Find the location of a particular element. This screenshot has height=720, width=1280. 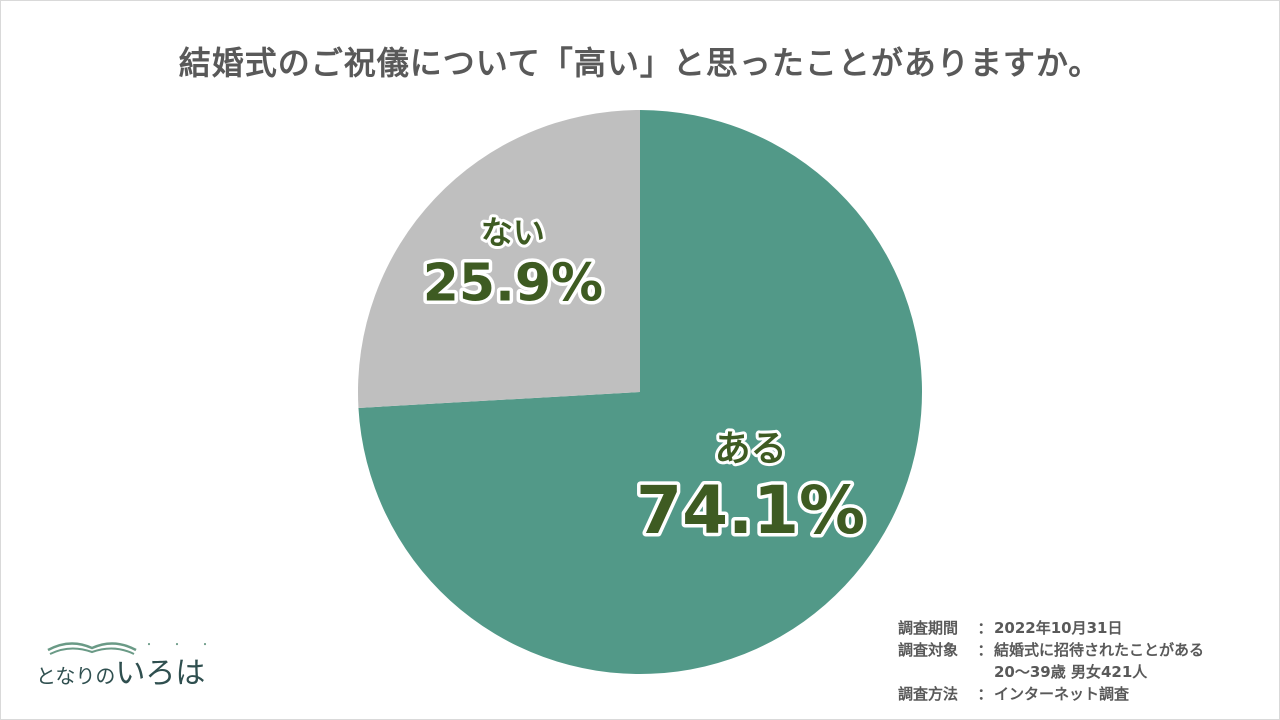

survey-method-label: 調査方法 is located at coordinates (928, 694).